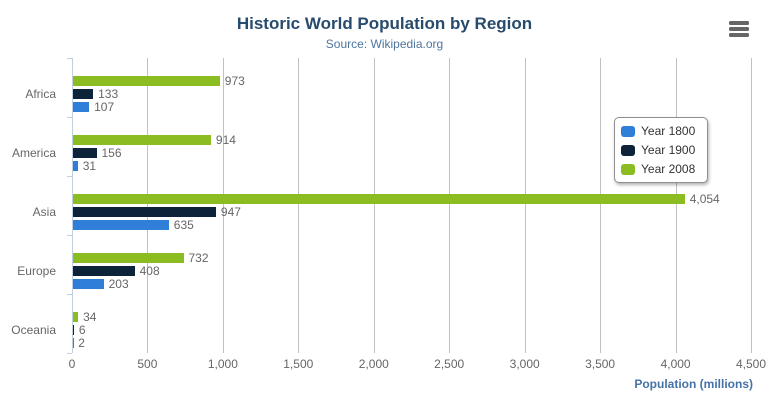 The image size is (769, 416). What do you see at coordinates (183, 225) in the screenshot?
I see `bar-value-label: 635` at bounding box center [183, 225].